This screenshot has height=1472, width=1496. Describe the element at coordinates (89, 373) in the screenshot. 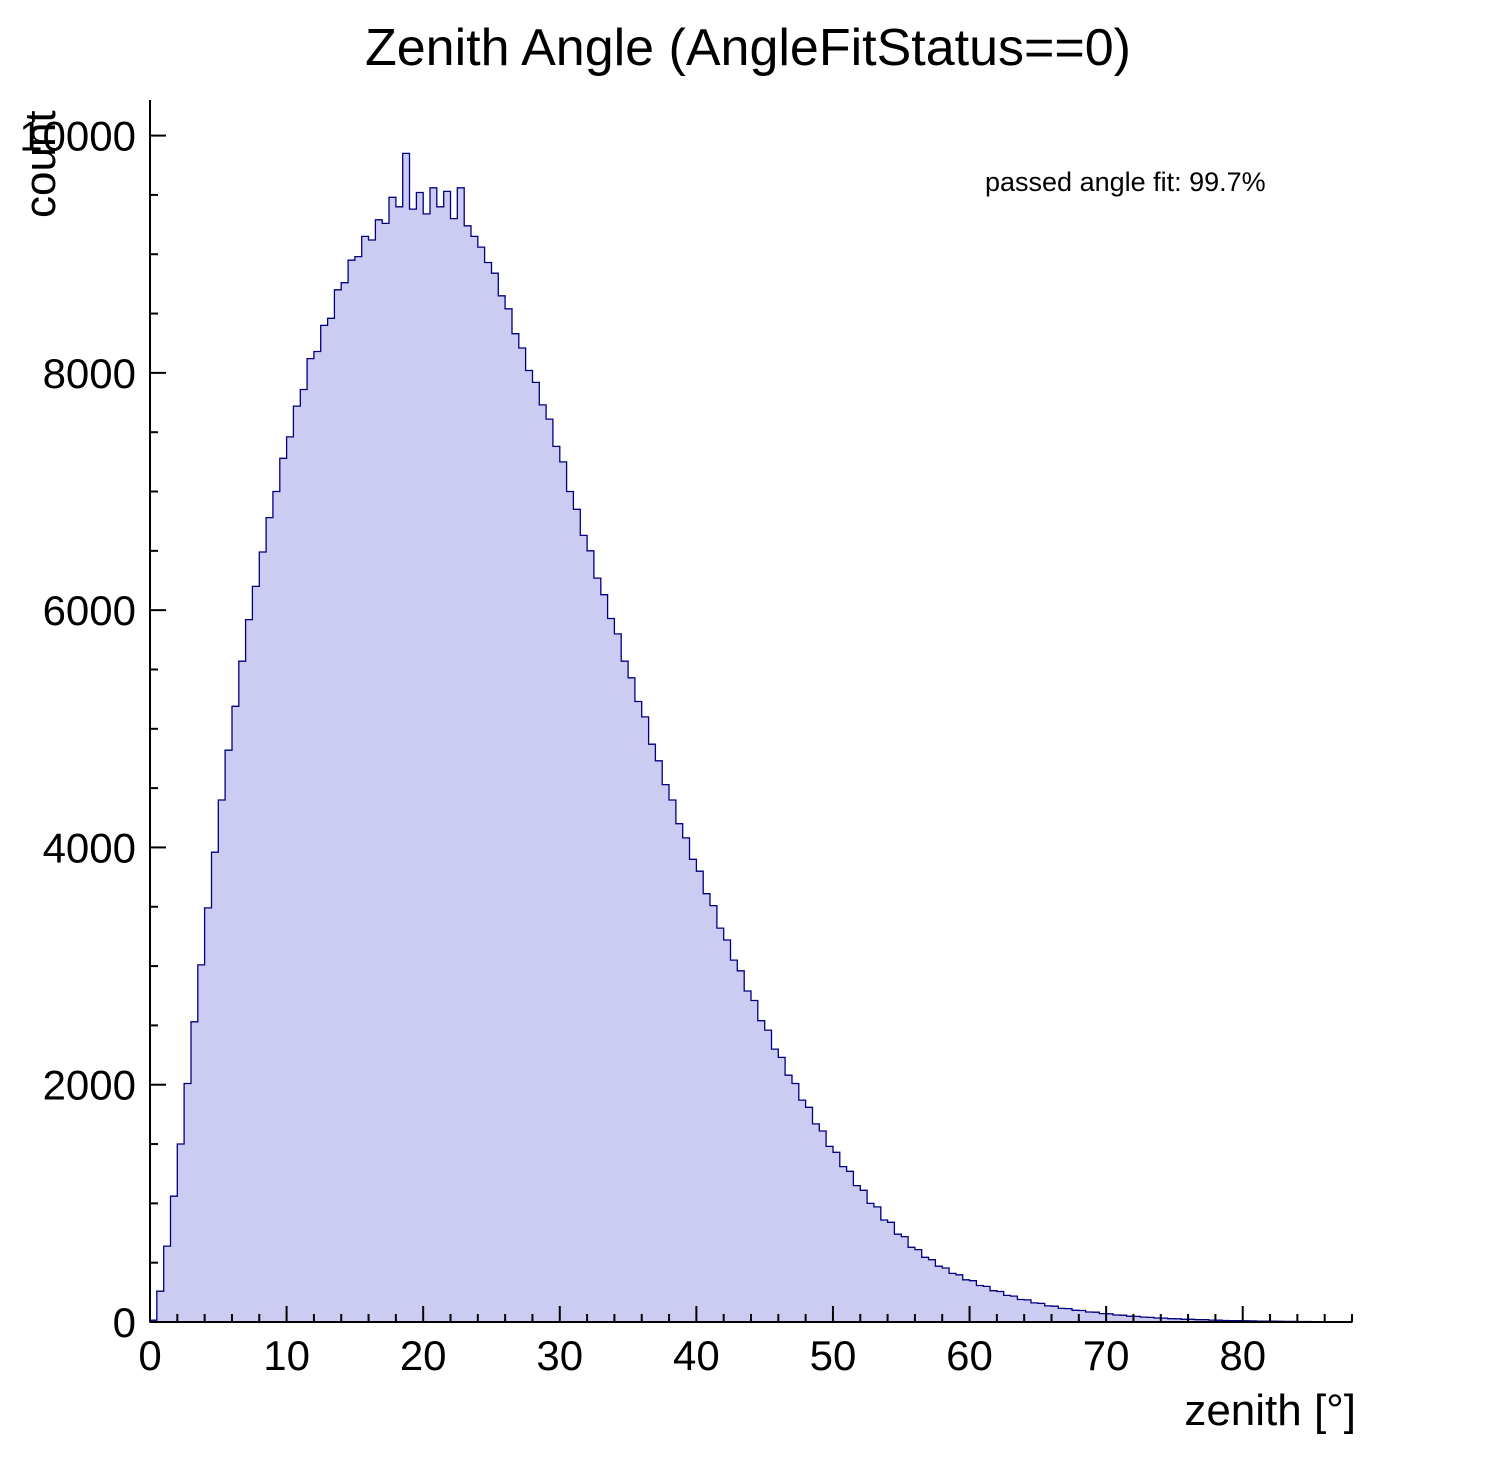

I see `y-tick-label: 8000` at that location.